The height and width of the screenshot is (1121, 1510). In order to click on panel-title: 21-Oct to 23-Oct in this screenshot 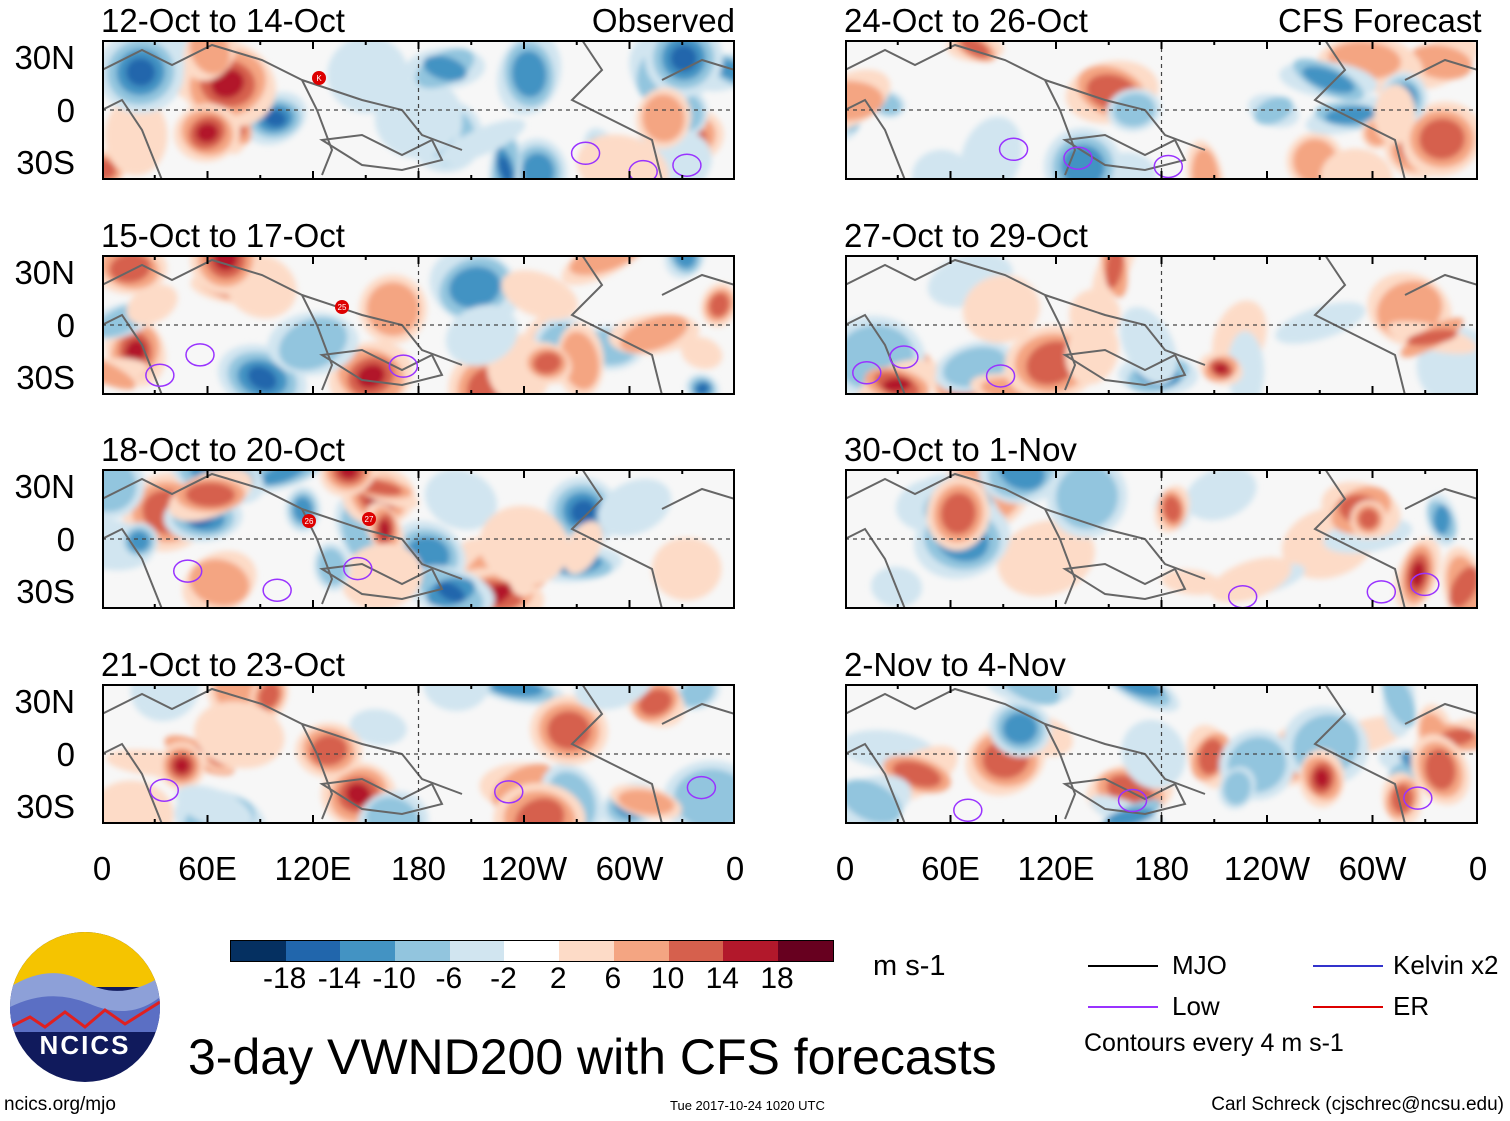, I will do `click(223, 664)`.